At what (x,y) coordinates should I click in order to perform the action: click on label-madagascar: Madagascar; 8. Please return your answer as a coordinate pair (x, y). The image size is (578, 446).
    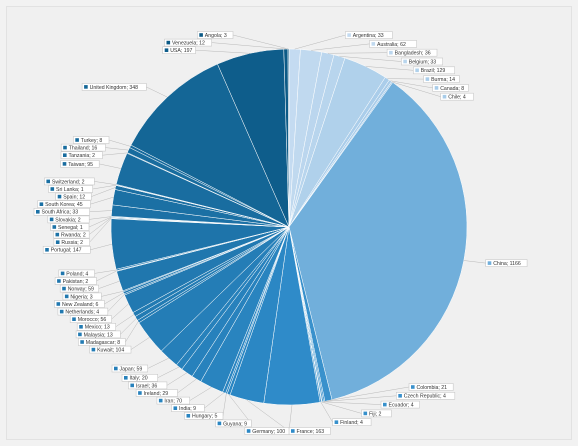
    Looking at the image, I should click on (108, 333).